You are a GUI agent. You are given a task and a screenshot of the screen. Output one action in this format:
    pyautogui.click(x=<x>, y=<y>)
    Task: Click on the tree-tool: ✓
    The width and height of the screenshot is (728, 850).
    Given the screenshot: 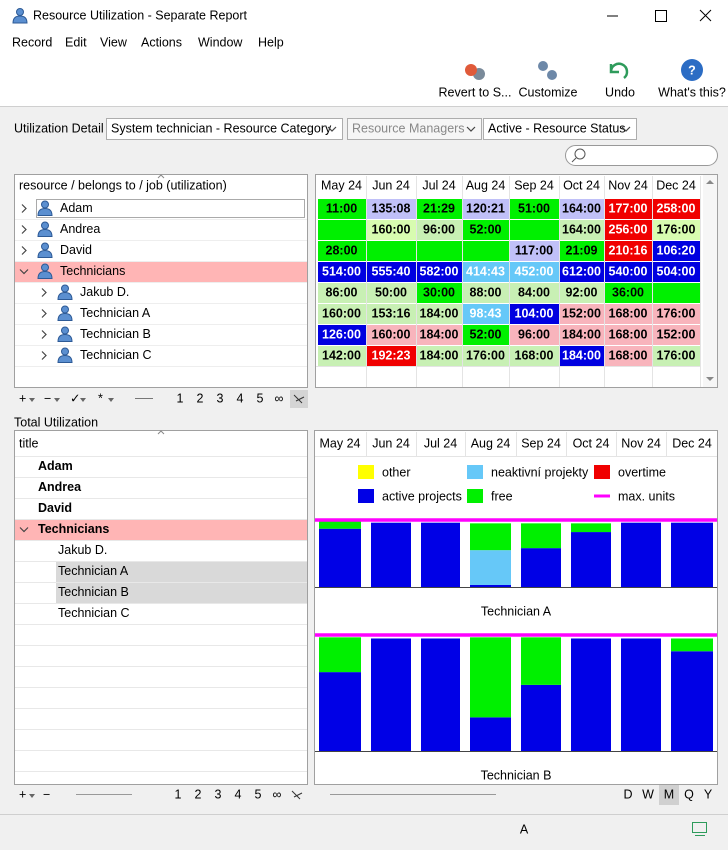 What is the action you would take?
    pyautogui.click(x=75, y=398)
    